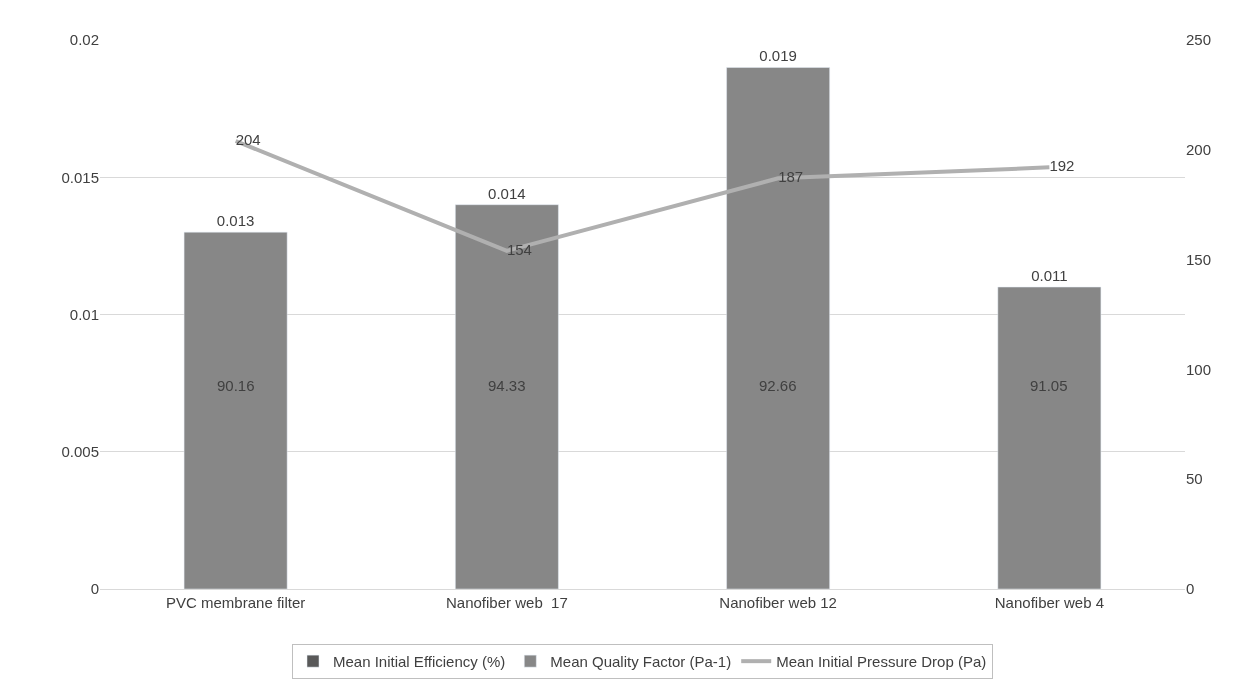  What do you see at coordinates (881, 661) in the screenshot?
I see `legend-label: Mean Initial Pressure Drop (Pa)` at bounding box center [881, 661].